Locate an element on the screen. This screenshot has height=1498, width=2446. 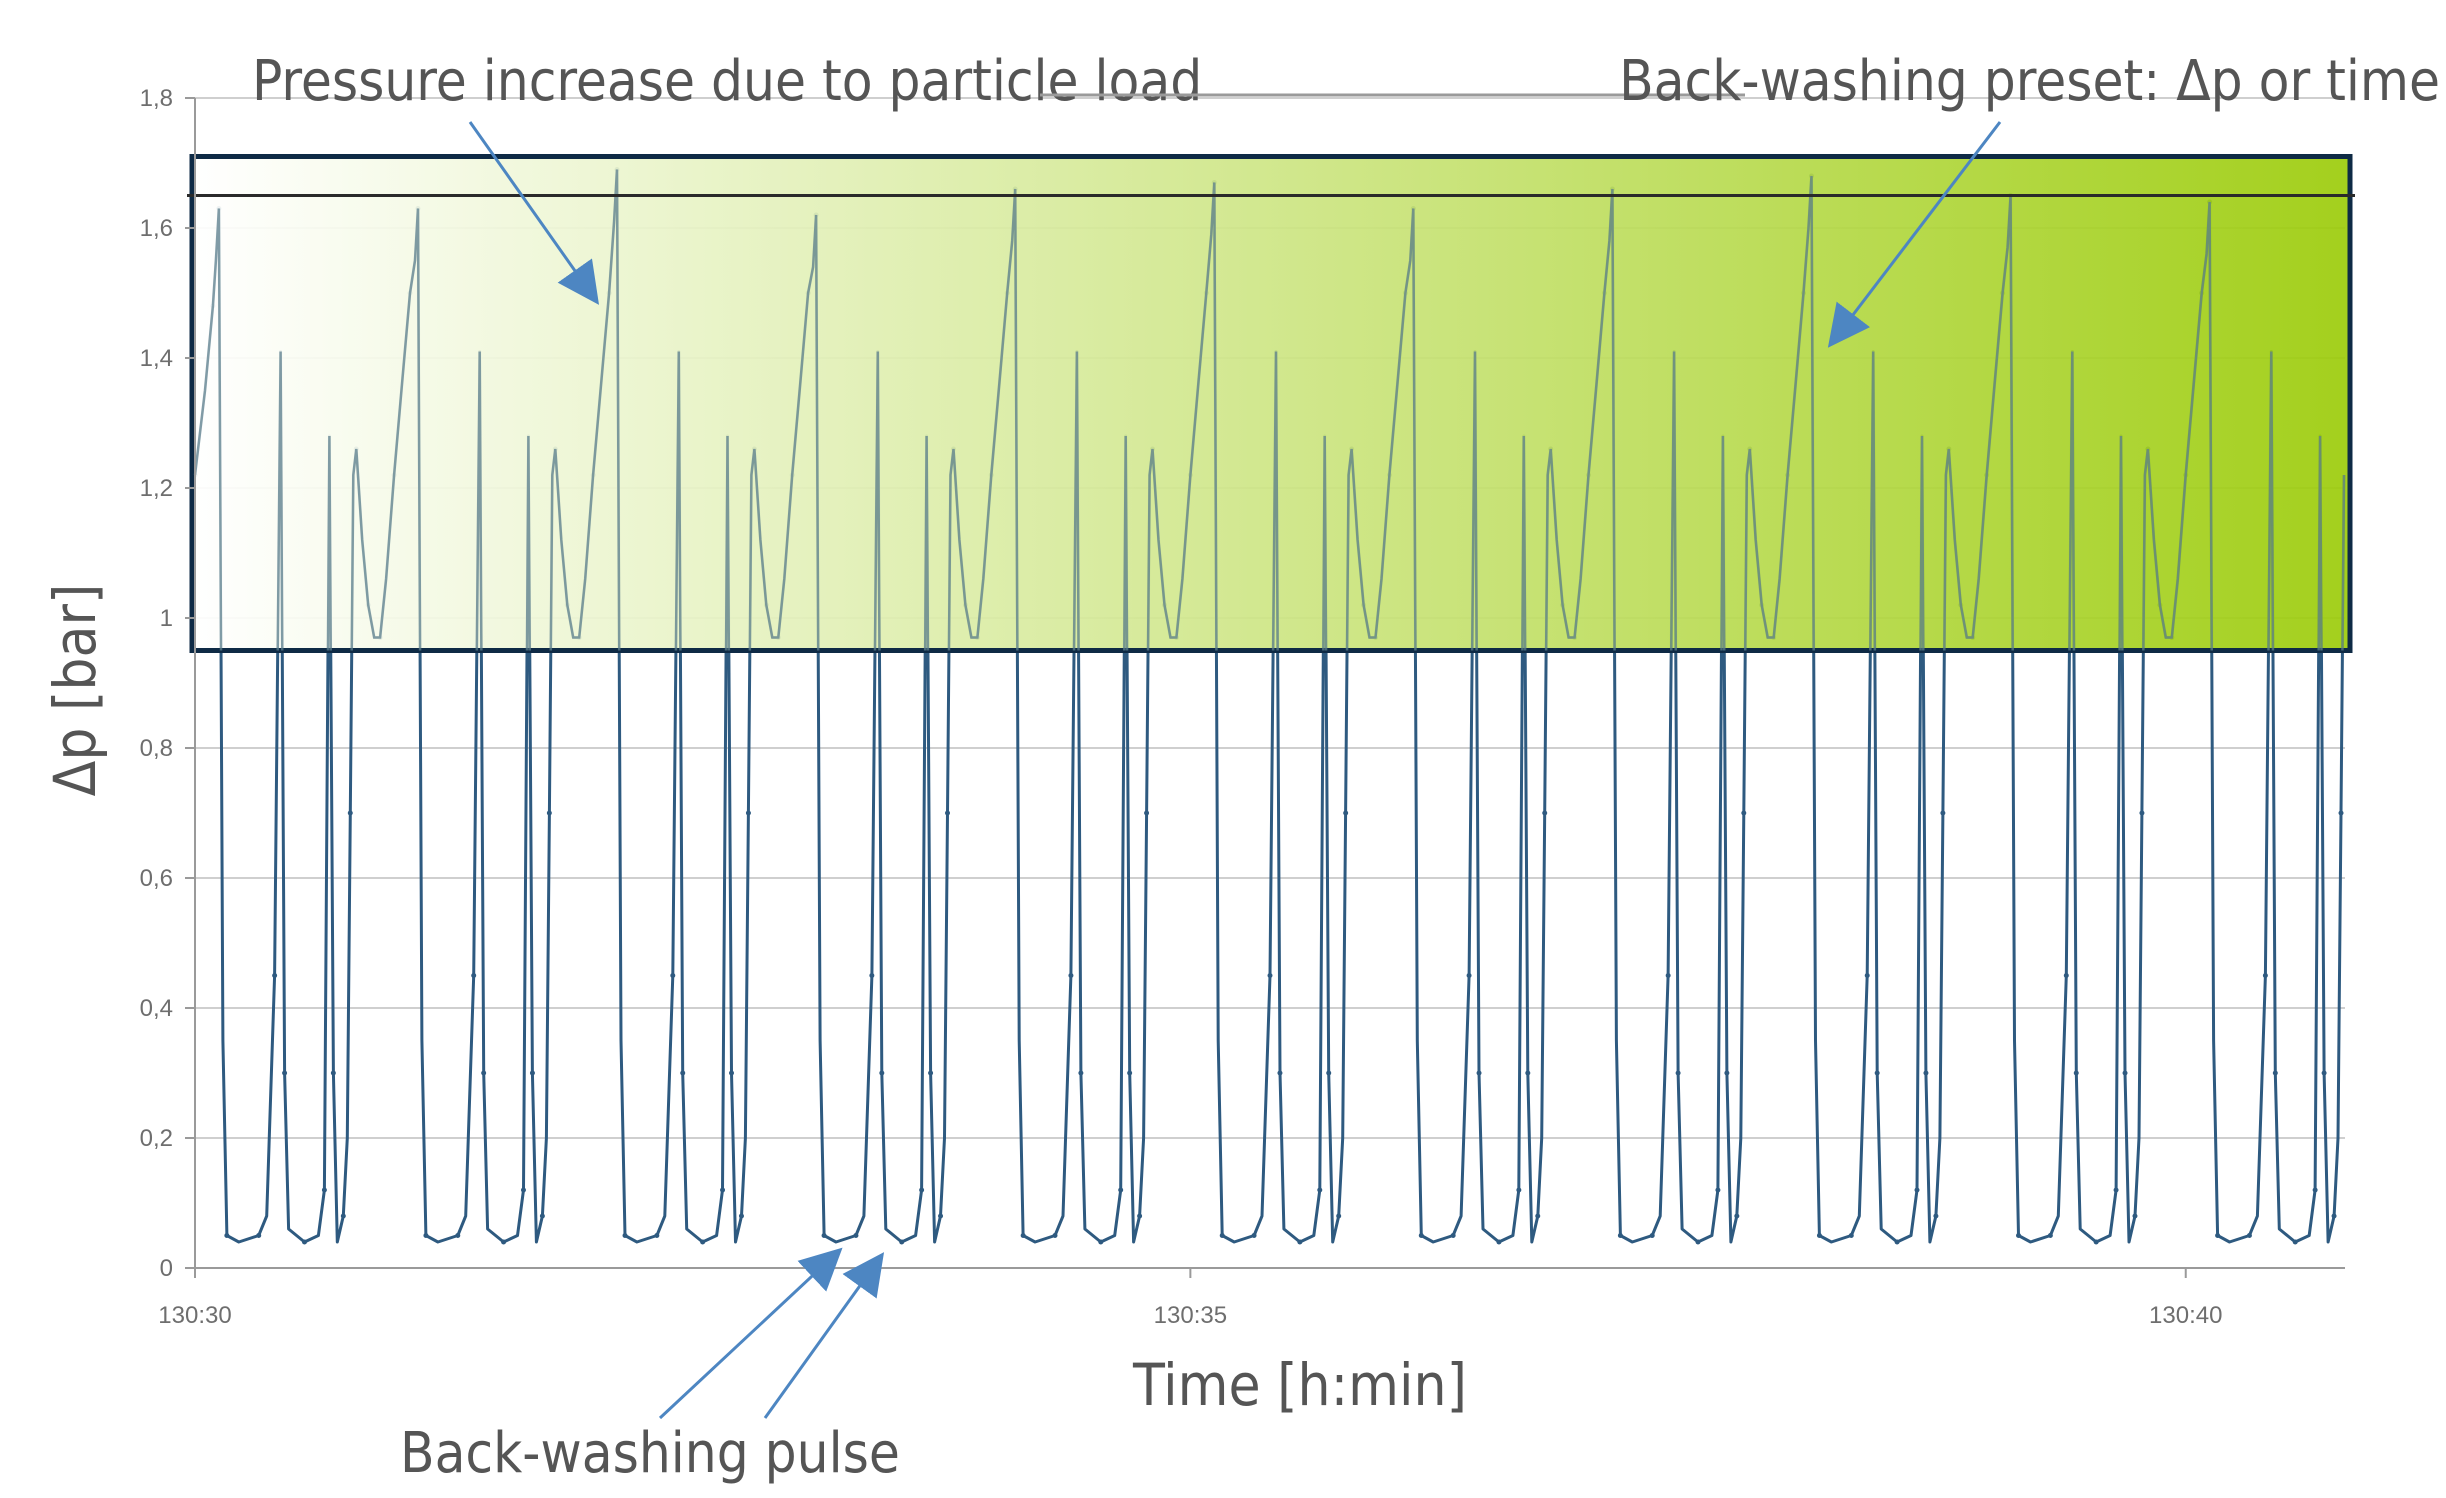
x-axis-title: Time [h:min] is located at coordinates (1299, 1385).